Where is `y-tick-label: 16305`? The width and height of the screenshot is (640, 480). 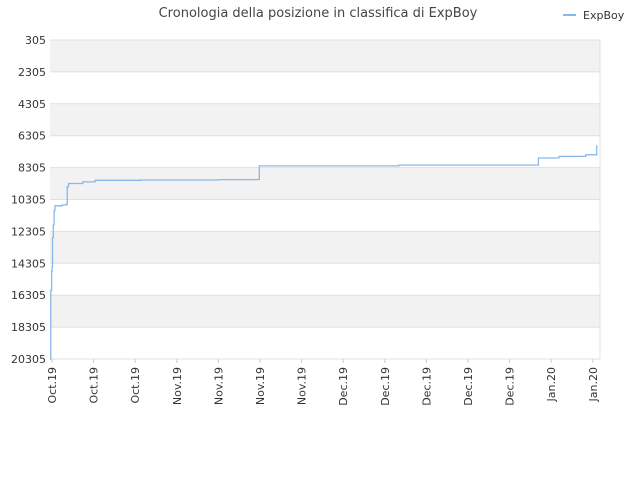
y-tick-label: 16305 is located at coordinates (28, 295).